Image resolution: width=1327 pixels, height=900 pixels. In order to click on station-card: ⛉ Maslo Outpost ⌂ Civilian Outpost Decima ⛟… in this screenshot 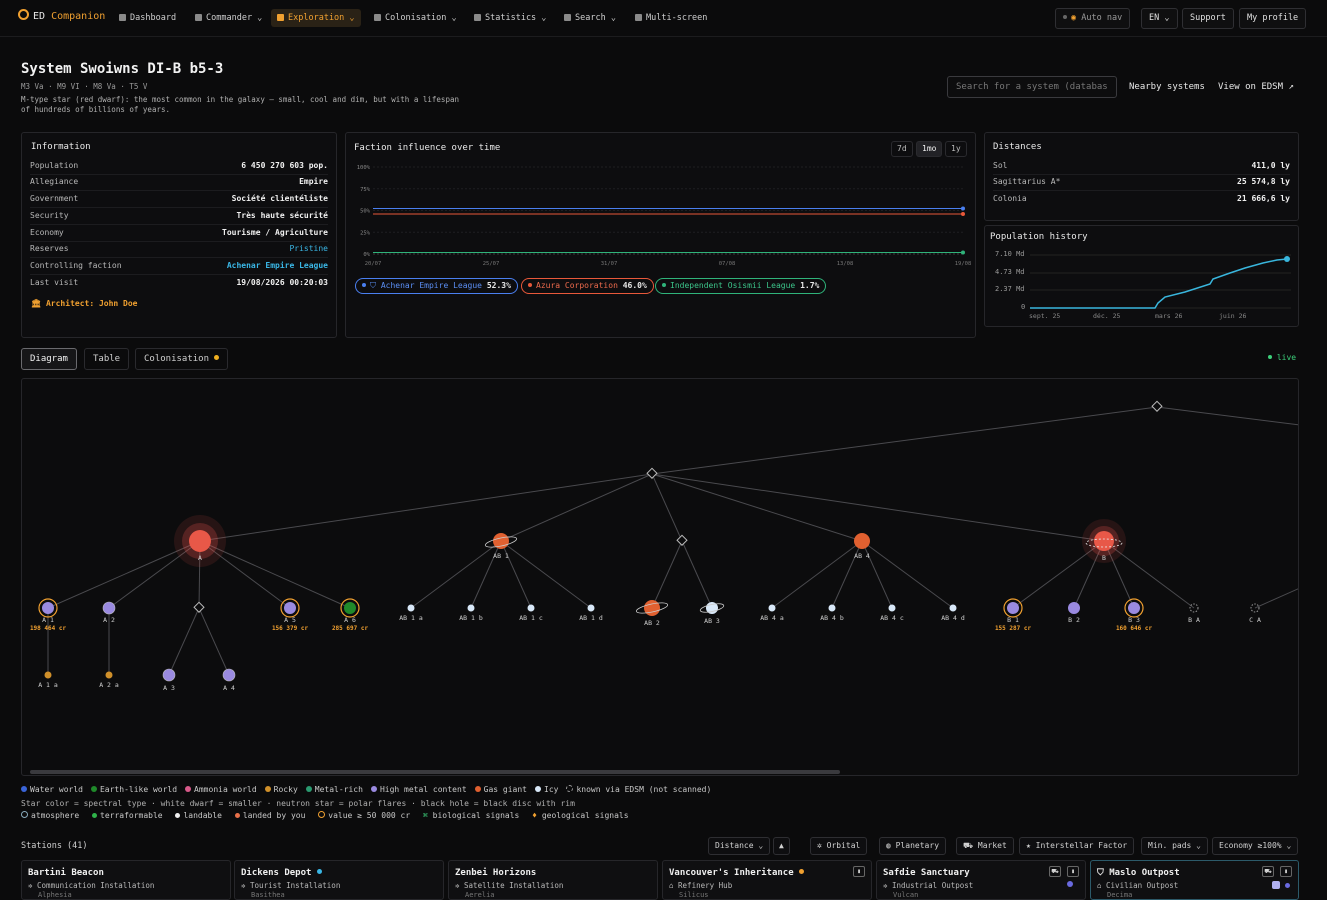, I will do `click(1194, 880)`.